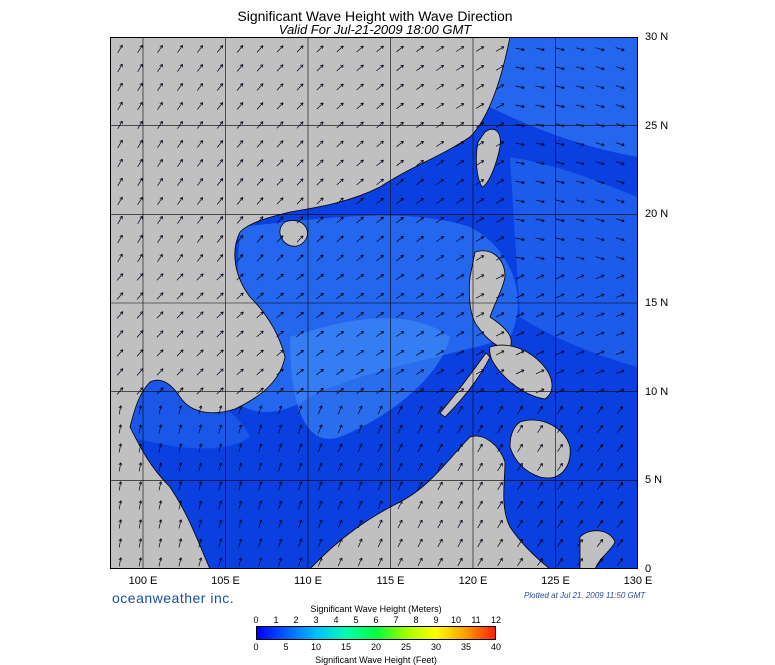 This screenshot has height=665, width=775. What do you see at coordinates (597, 549) in the screenshot?
I see `land-sulawesi` at bounding box center [597, 549].